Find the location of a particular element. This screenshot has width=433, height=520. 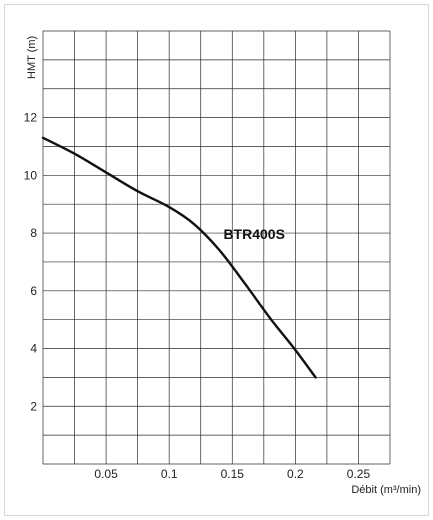

series-label-btr400s: BTR400S is located at coordinates (253, 234).